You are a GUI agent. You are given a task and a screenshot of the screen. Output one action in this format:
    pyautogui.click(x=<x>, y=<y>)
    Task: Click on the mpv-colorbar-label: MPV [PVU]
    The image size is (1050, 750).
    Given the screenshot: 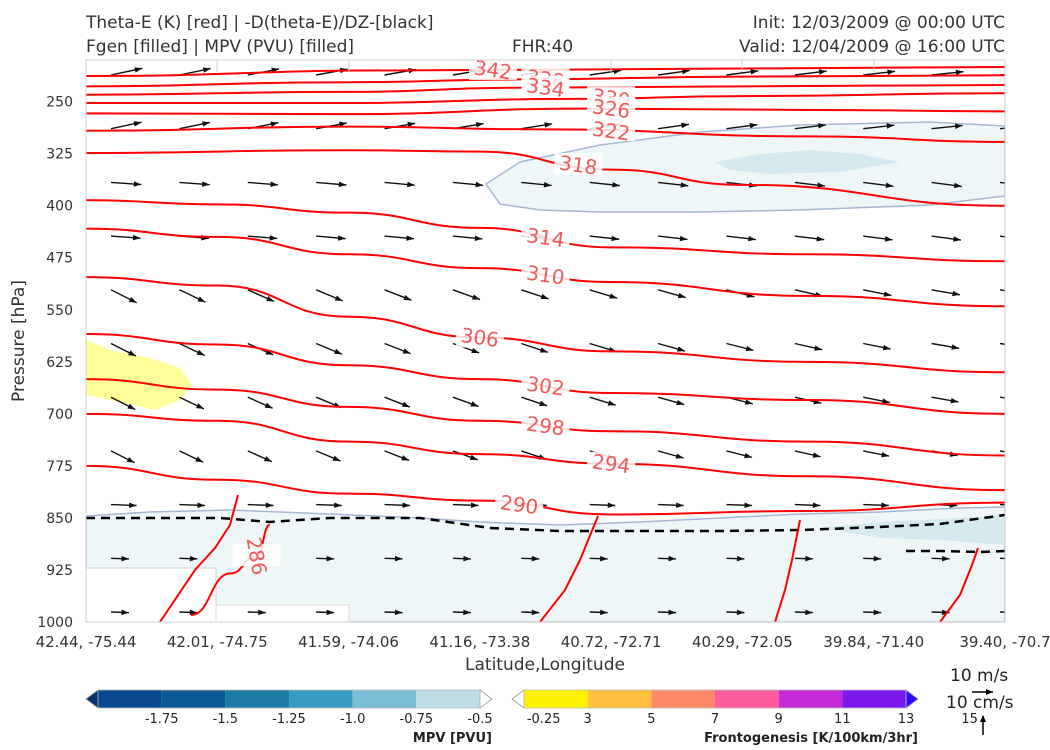 What is the action you would take?
    pyautogui.click(x=452, y=738)
    